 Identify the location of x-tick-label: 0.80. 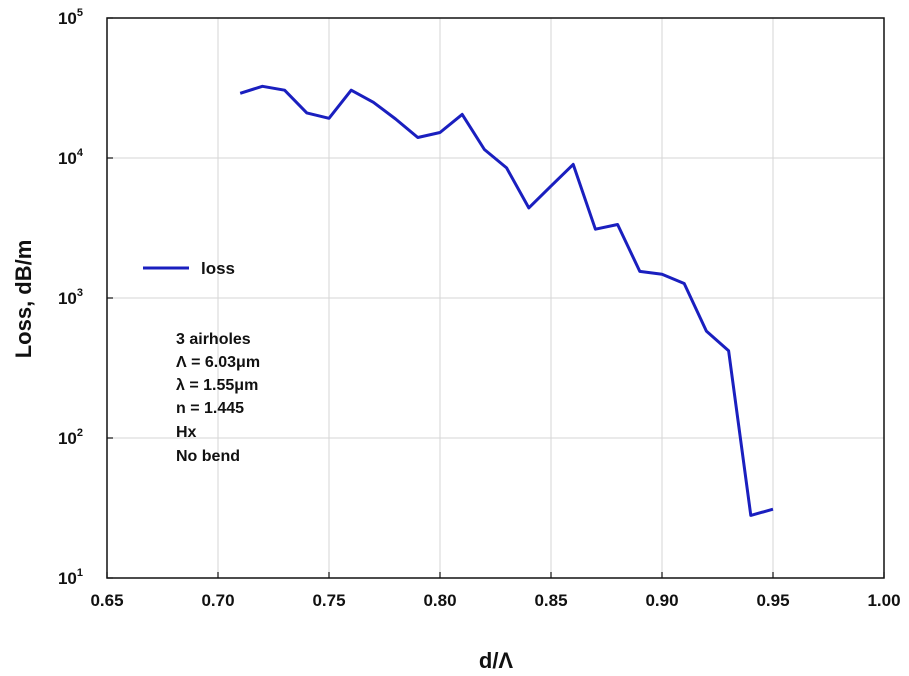
(439, 600).